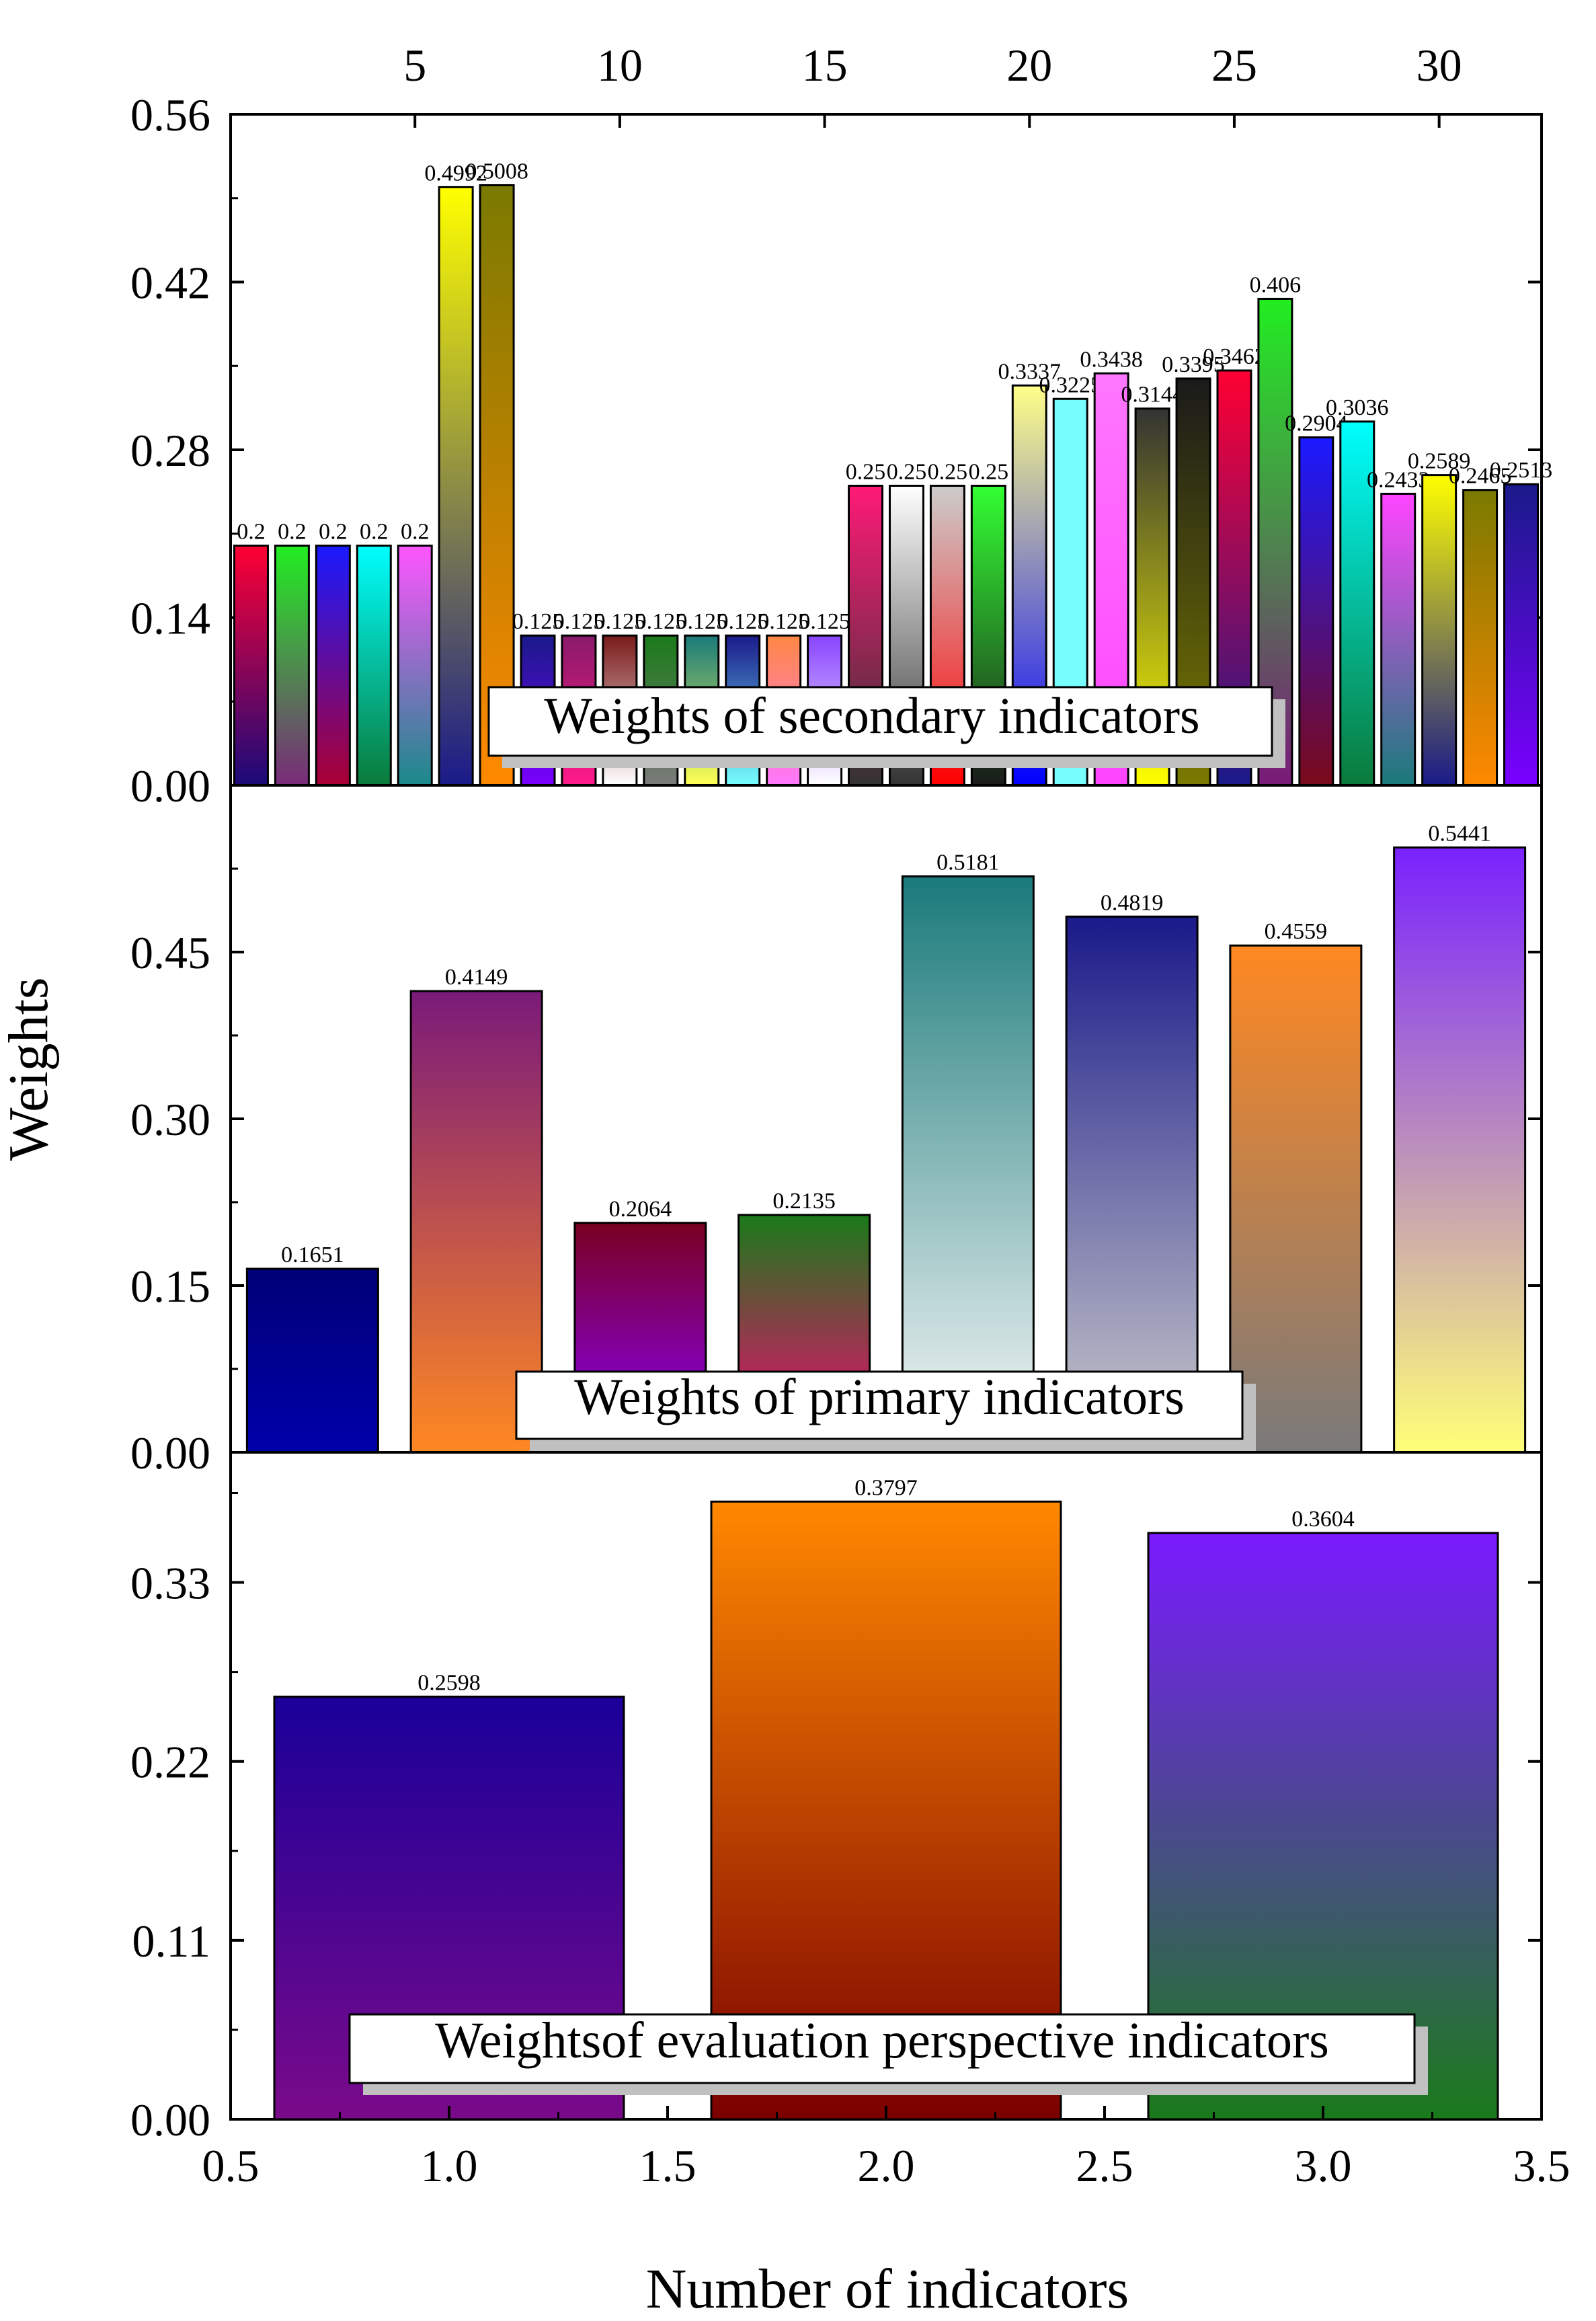 The width and height of the screenshot is (1596, 2321). I want to click on x-axis-title: Number of indicators, so click(887, 2289).